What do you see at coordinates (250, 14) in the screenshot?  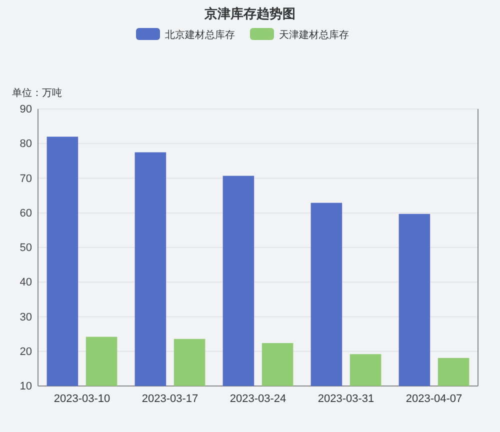 I see `chart-title: 京津库存趋势图` at bounding box center [250, 14].